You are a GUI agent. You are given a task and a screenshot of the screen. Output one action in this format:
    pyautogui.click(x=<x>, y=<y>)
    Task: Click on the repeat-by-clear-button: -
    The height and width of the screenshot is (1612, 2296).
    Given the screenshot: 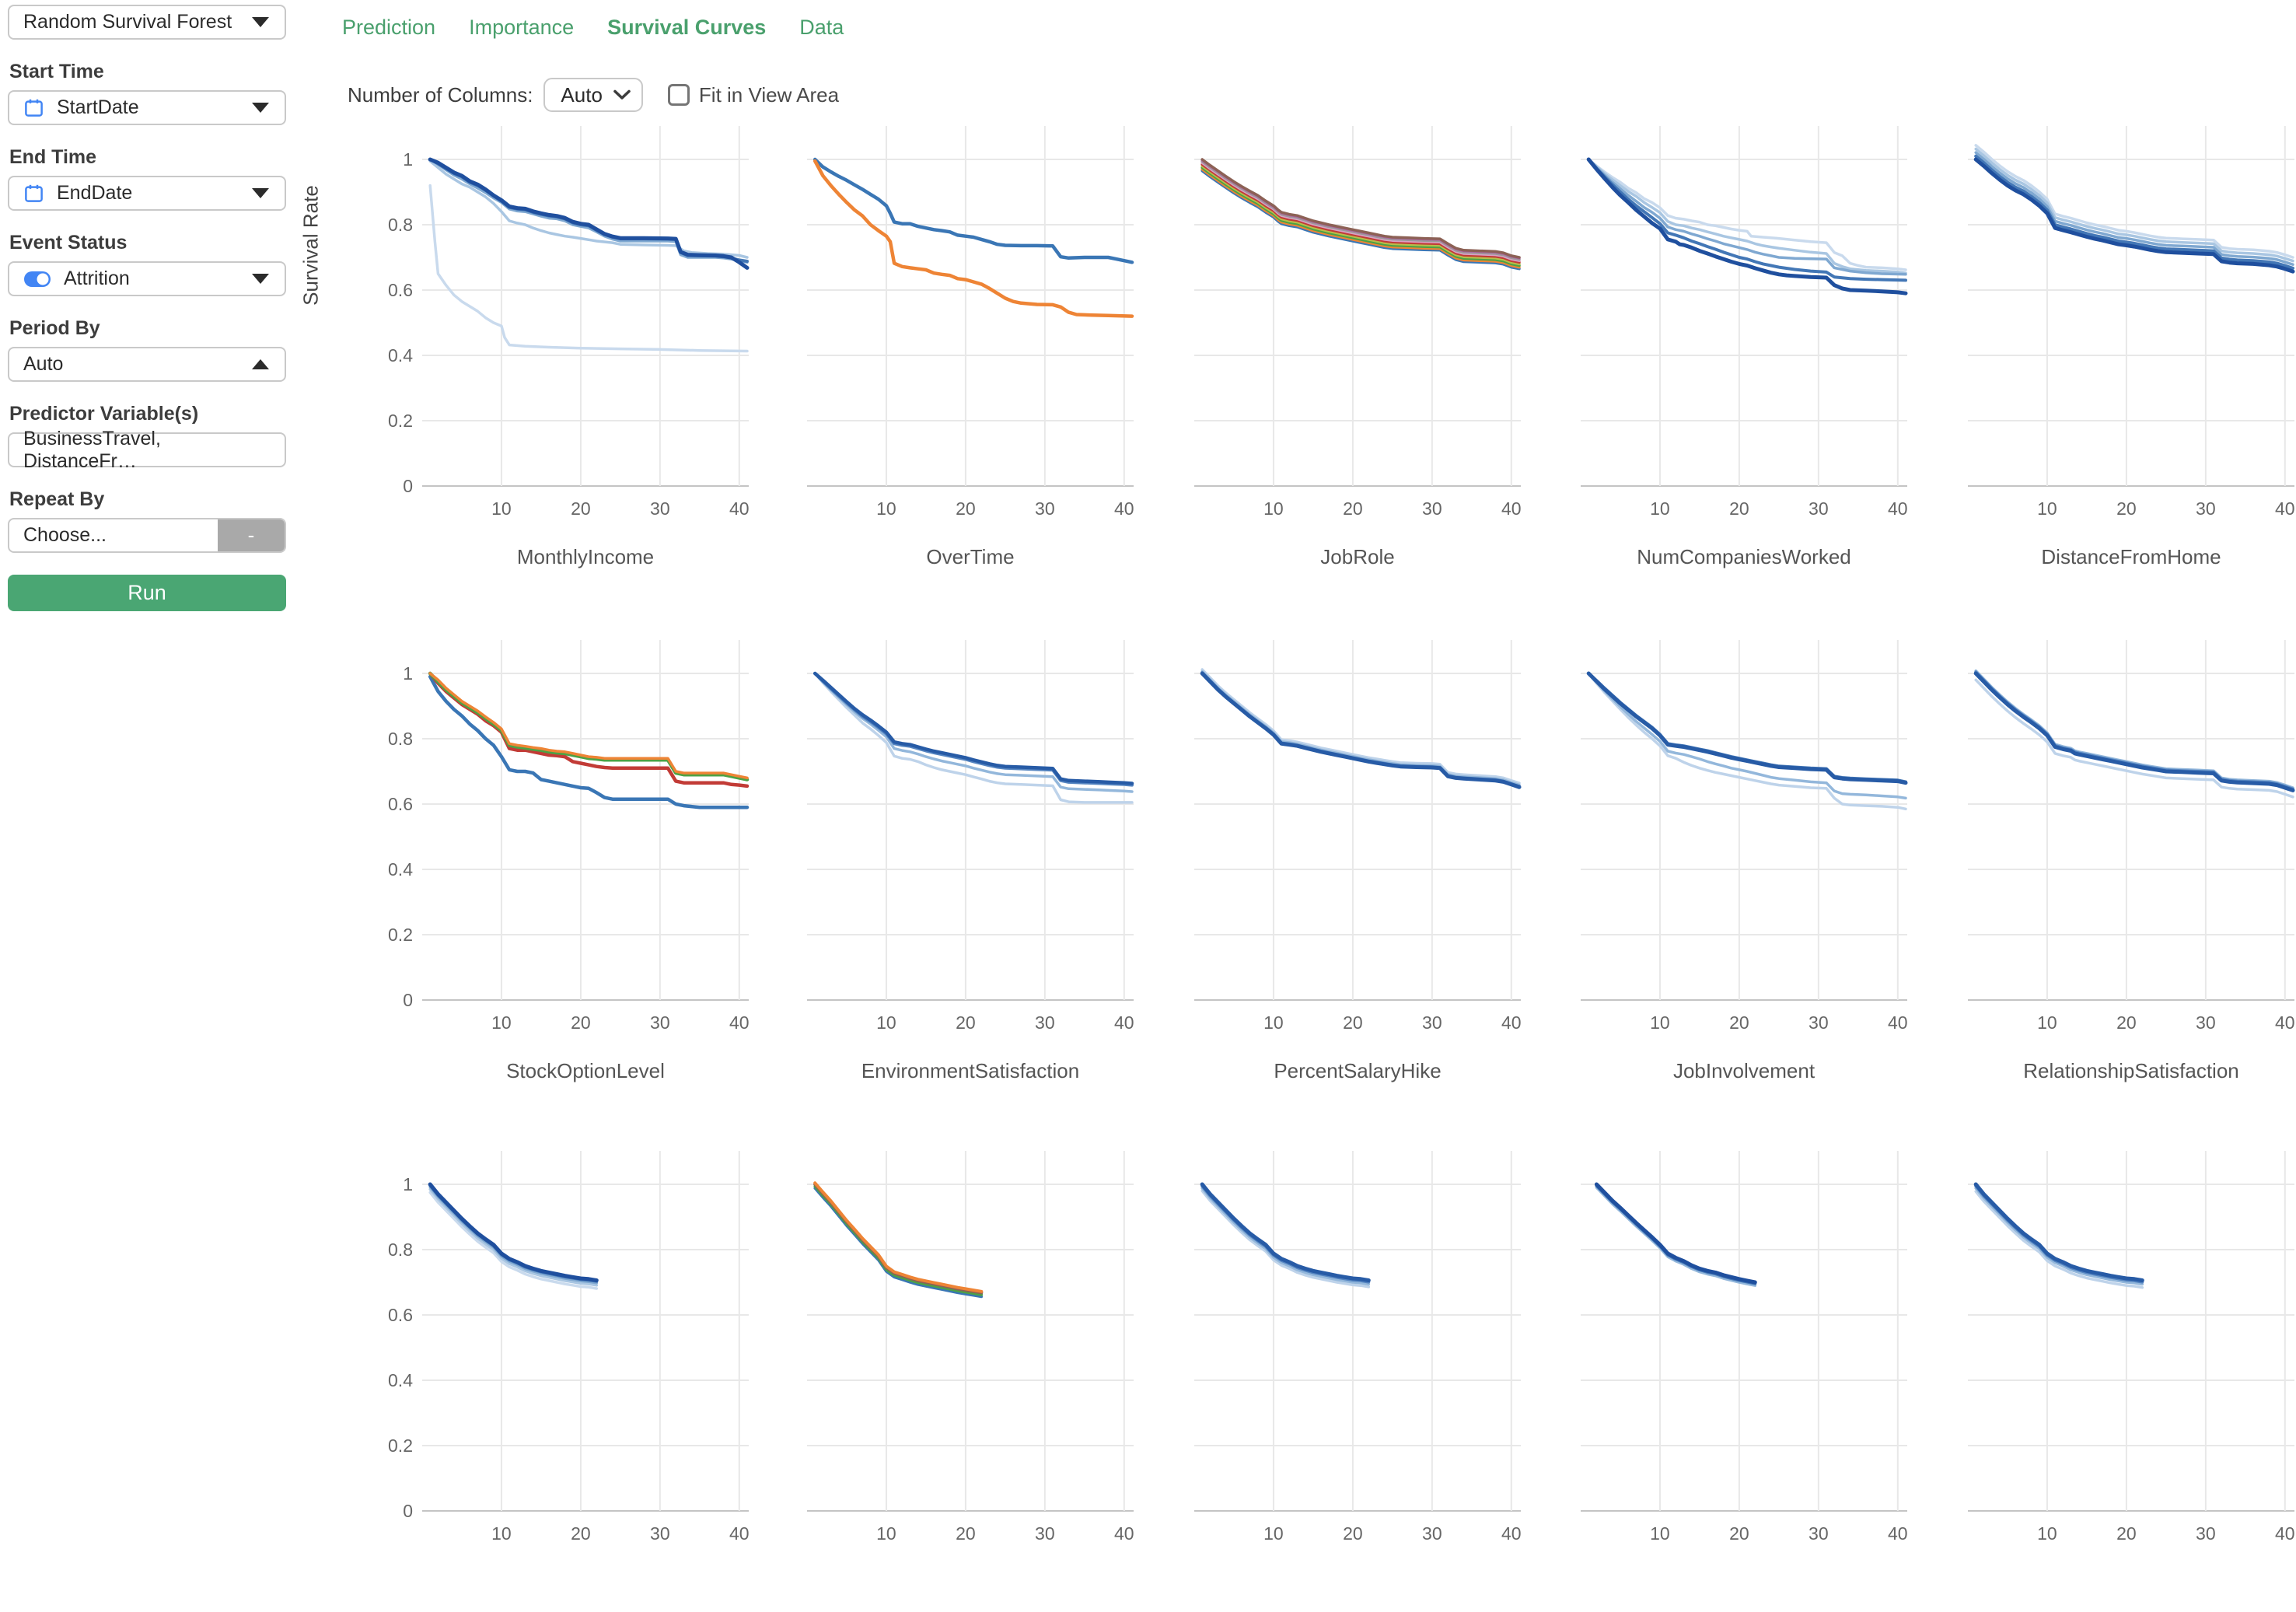 What is the action you would take?
    pyautogui.click(x=251, y=535)
    